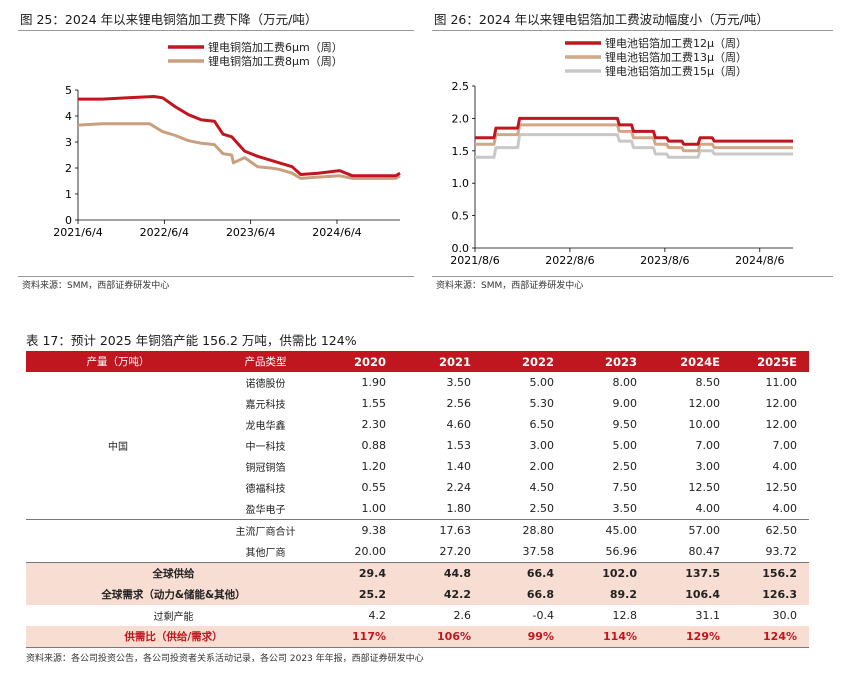 This screenshot has height=681, width=845. What do you see at coordinates (374, 508) in the screenshot?
I see `value-cell: 1.00` at bounding box center [374, 508].